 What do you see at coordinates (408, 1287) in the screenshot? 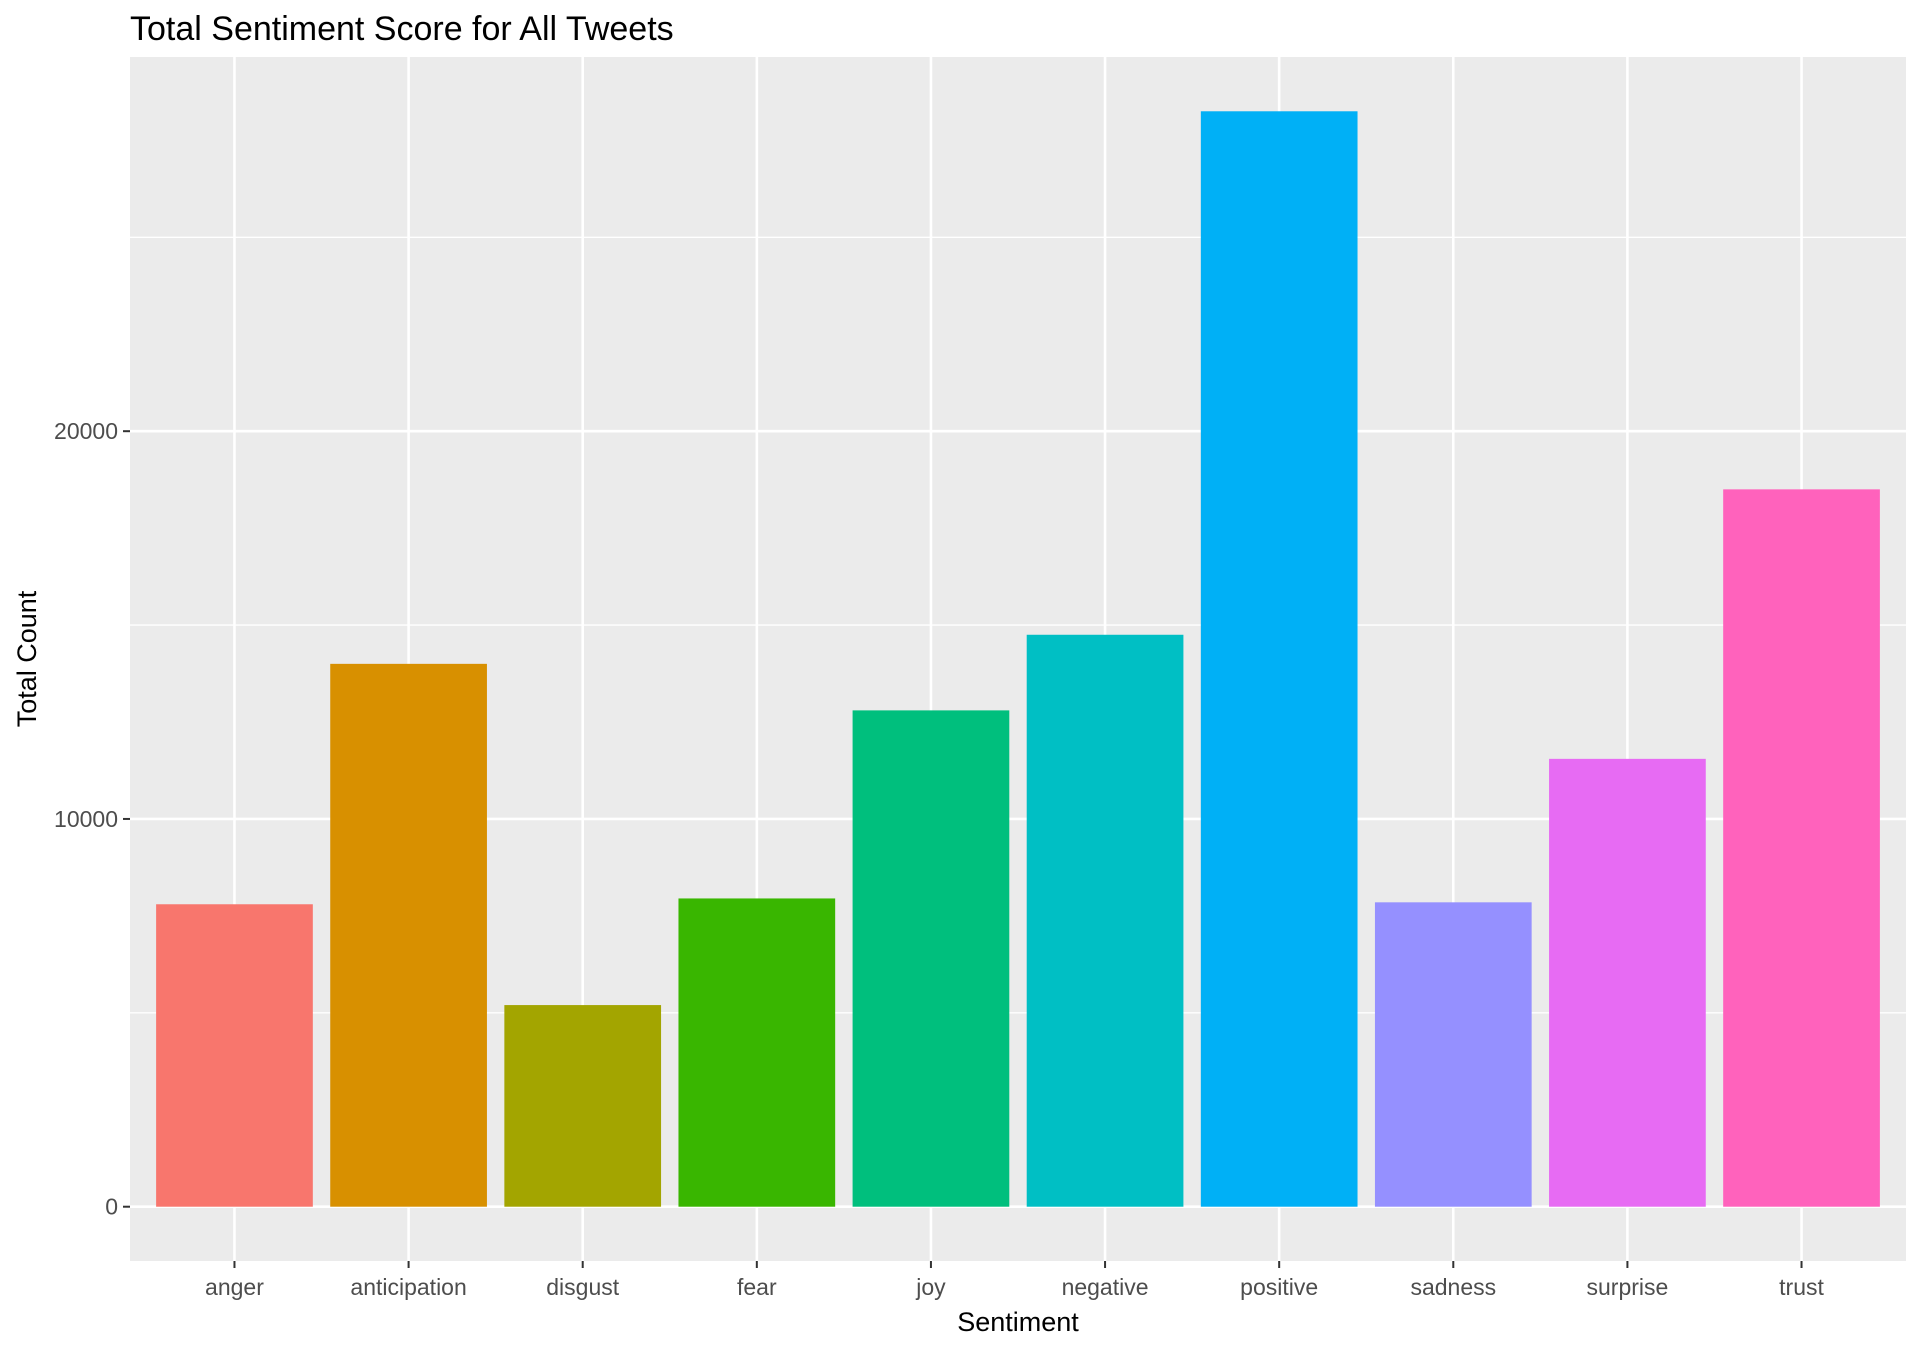
I see `x-tick-label: anticipation` at bounding box center [408, 1287].